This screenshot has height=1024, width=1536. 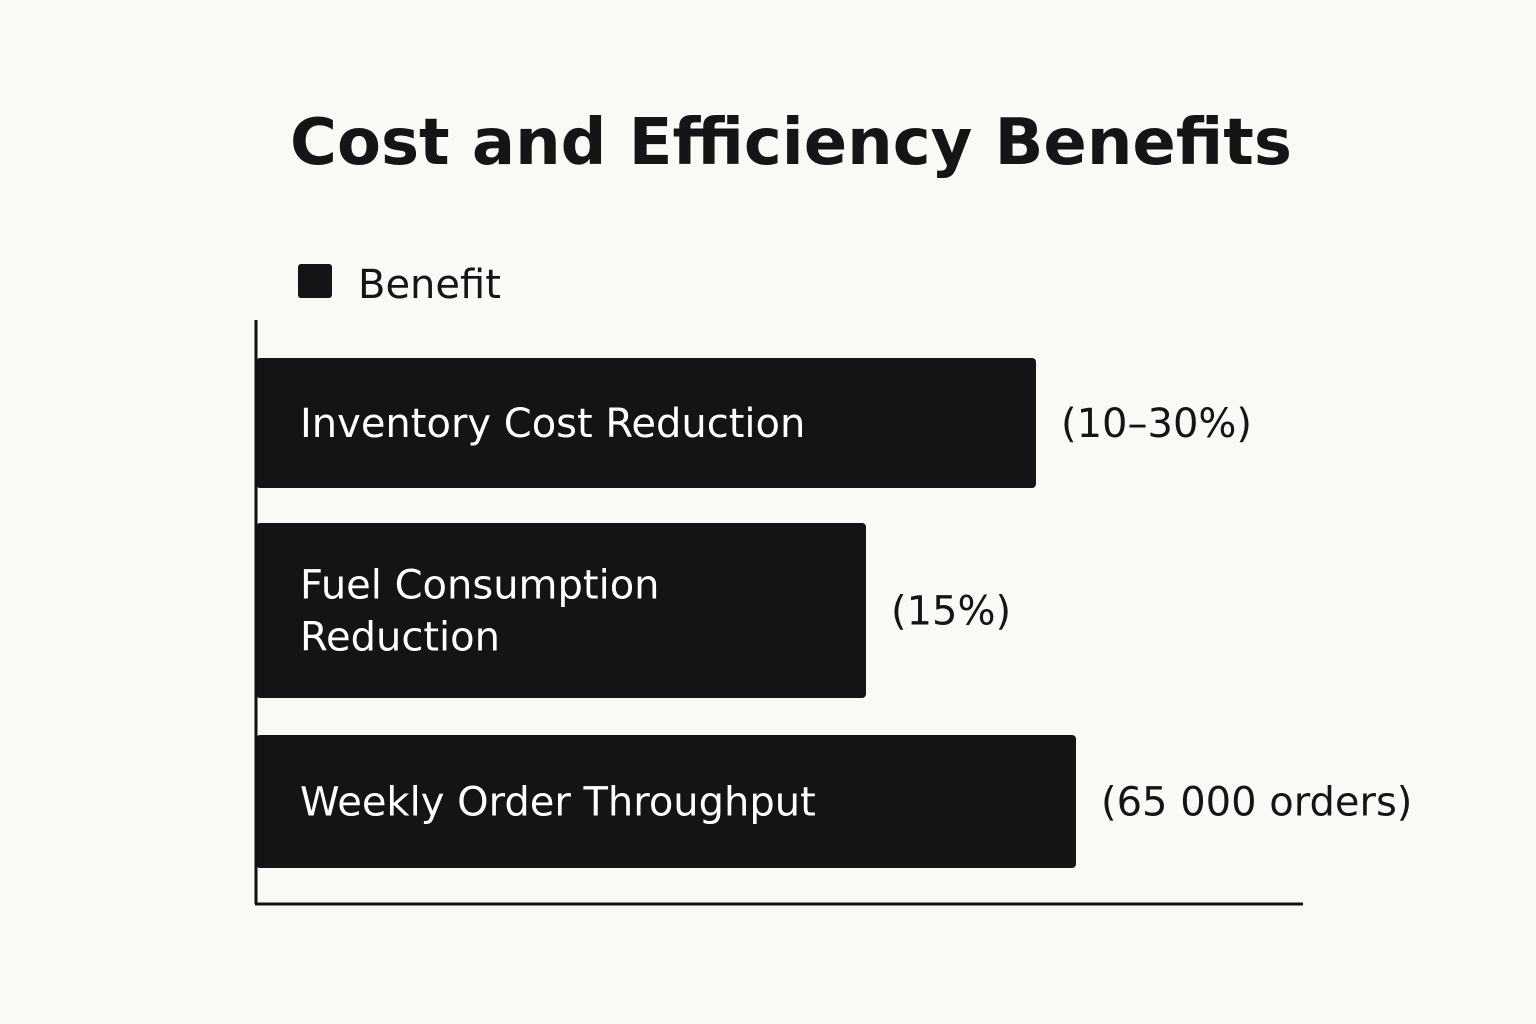 I want to click on bar-label-0: Inventory Cost Reduction, so click(x=552, y=424).